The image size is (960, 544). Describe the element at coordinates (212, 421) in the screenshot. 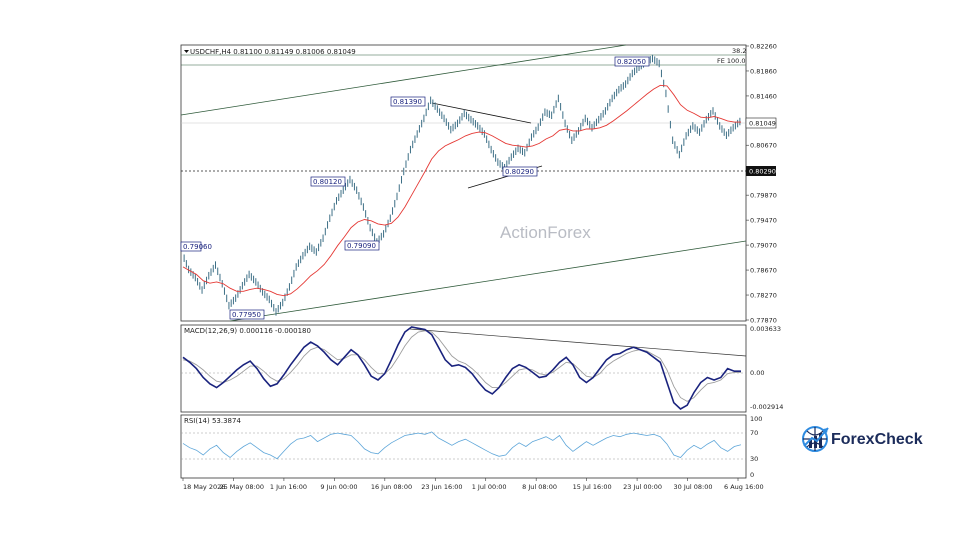

I see `rsi-label: RSI(14) 53.3874` at that location.